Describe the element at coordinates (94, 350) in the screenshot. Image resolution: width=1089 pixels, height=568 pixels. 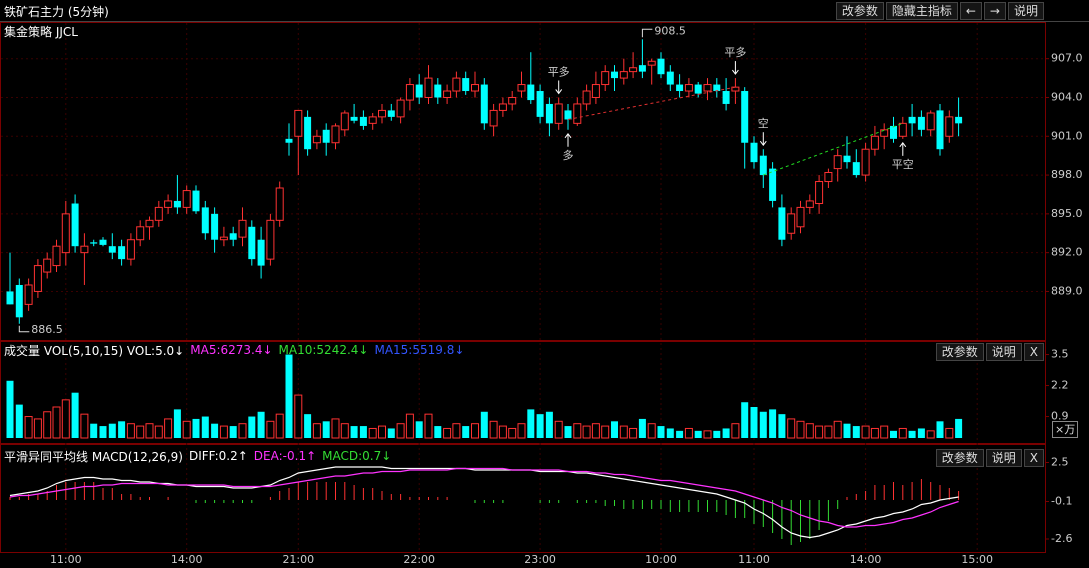
I see `volume-title: 成交量 VOL(5,10,15) VOL:5.0↓` at that location.